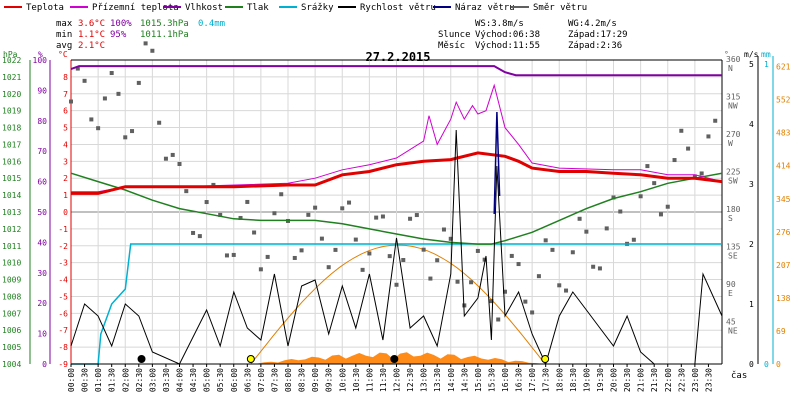 Image resolution: width=800 pixels, height=400 pixels. Describe the element at coordinates (164, 35) in the screenshot. I see `stats-min-press: 1011.1hPa` at that location.